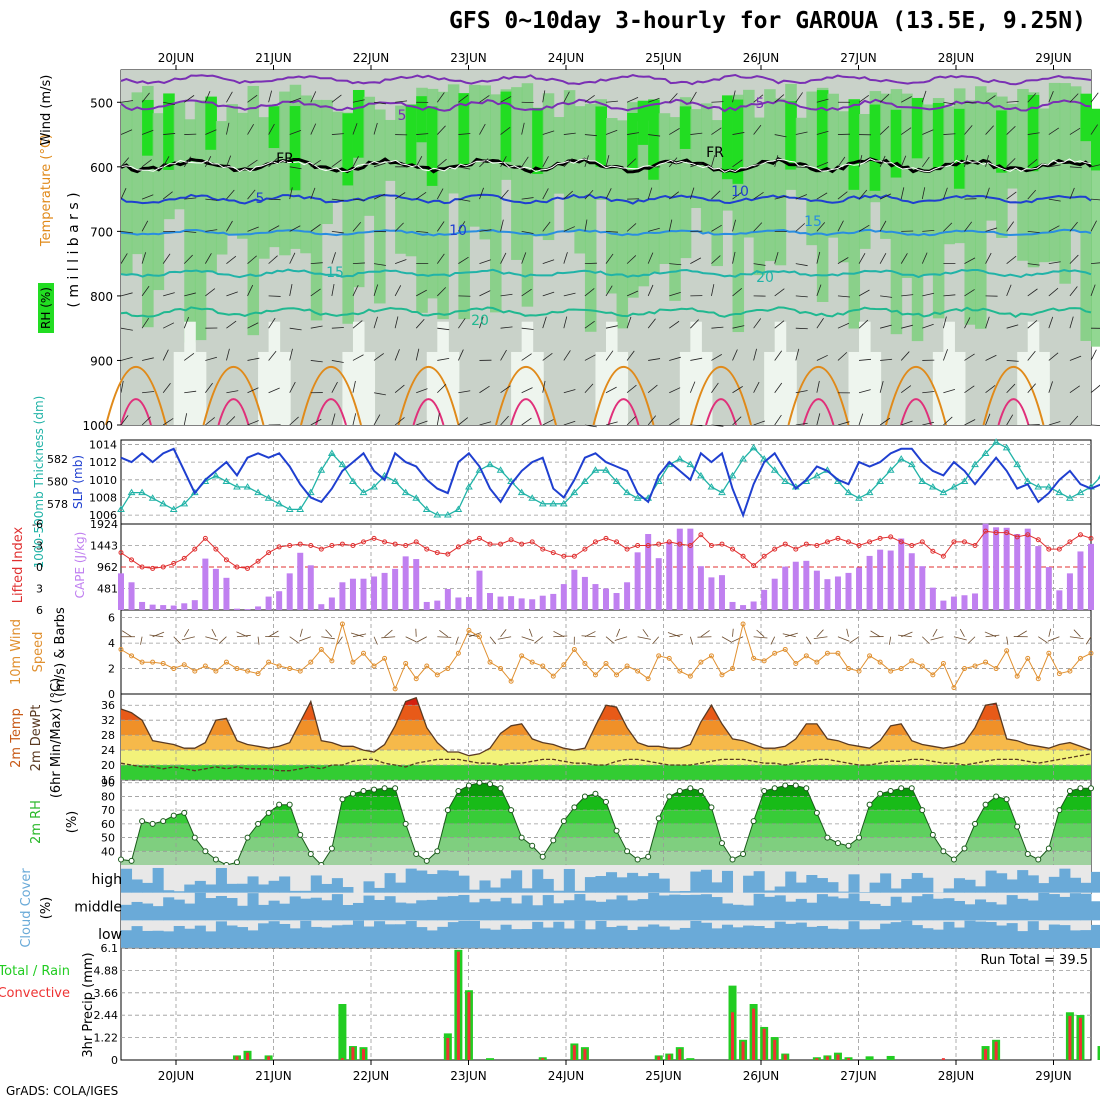 This screenshot has height=1104, width=1100. Describe the element at coordinates (273, 1076) in the screenshot. I see `date-label-bottom: 21JUN` at that location.